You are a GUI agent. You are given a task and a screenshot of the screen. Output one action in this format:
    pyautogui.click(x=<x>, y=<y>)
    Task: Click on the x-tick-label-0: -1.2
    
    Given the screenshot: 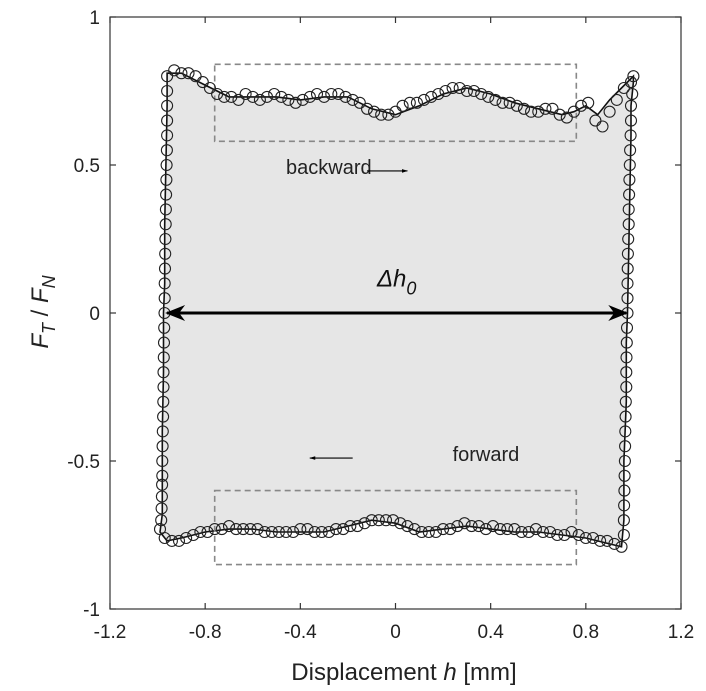 What is the action you would take?
    pyautogui.click(x=110, y=632)
    